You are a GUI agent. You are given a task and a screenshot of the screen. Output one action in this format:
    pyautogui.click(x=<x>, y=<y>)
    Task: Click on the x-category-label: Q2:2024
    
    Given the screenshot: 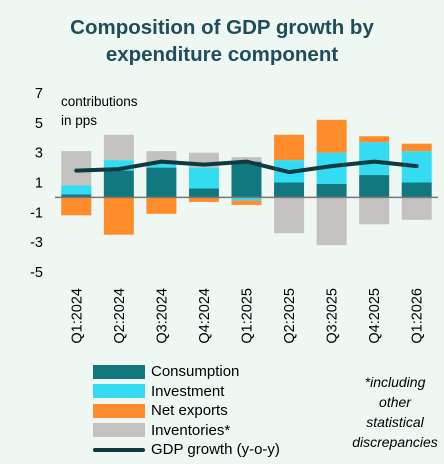 What is the action you would take?
    pyautogui.click(x=120, y=316)
    